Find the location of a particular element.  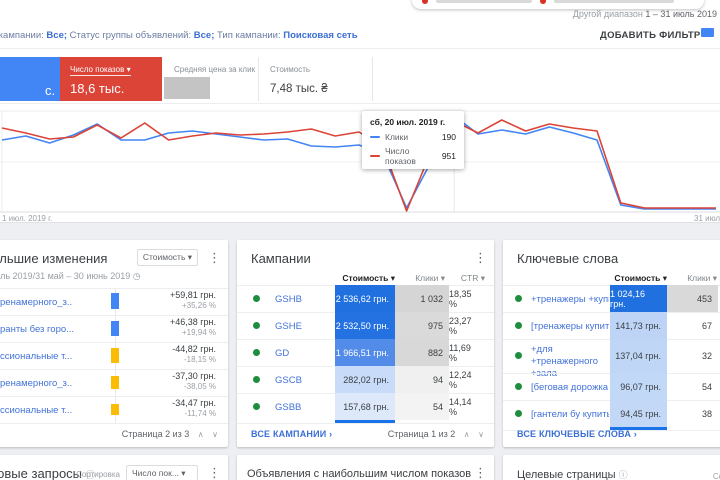

tooltip-series-name: Число показов is located at coordinates (400, 156).